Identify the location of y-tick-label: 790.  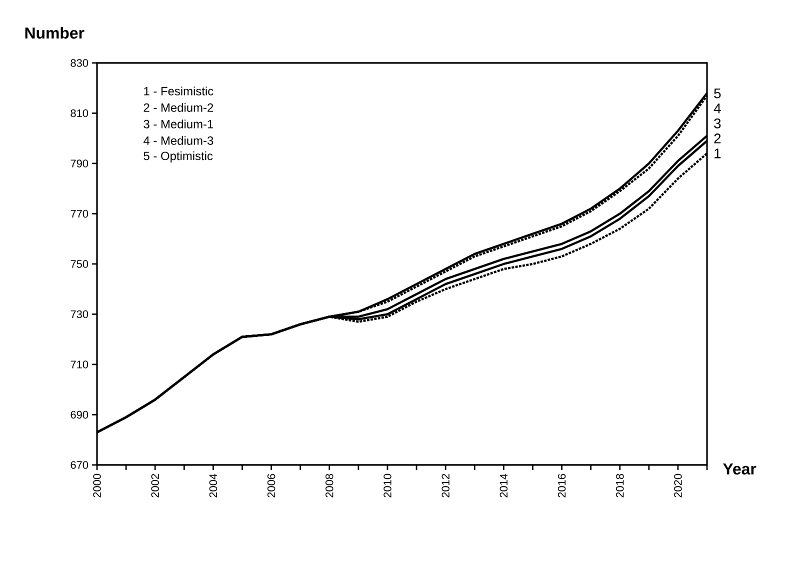
(79, 164).